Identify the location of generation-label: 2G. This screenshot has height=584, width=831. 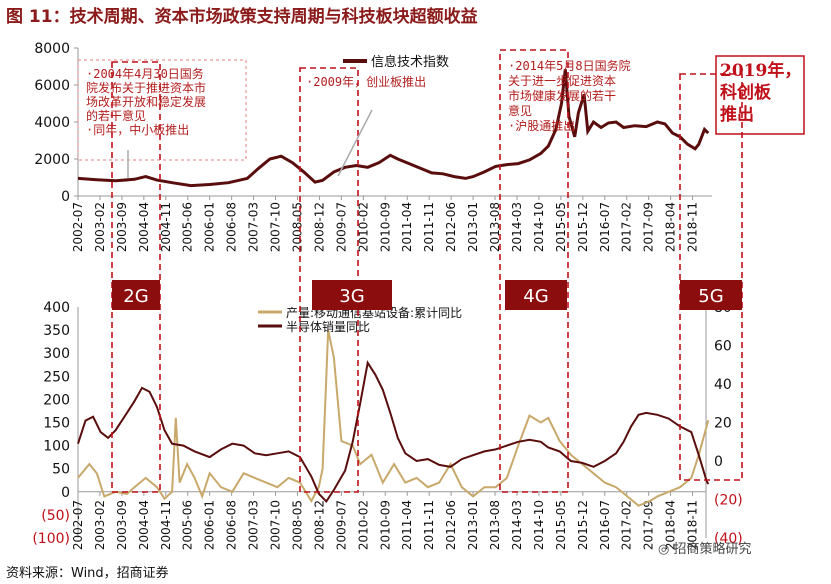
(135, 296).